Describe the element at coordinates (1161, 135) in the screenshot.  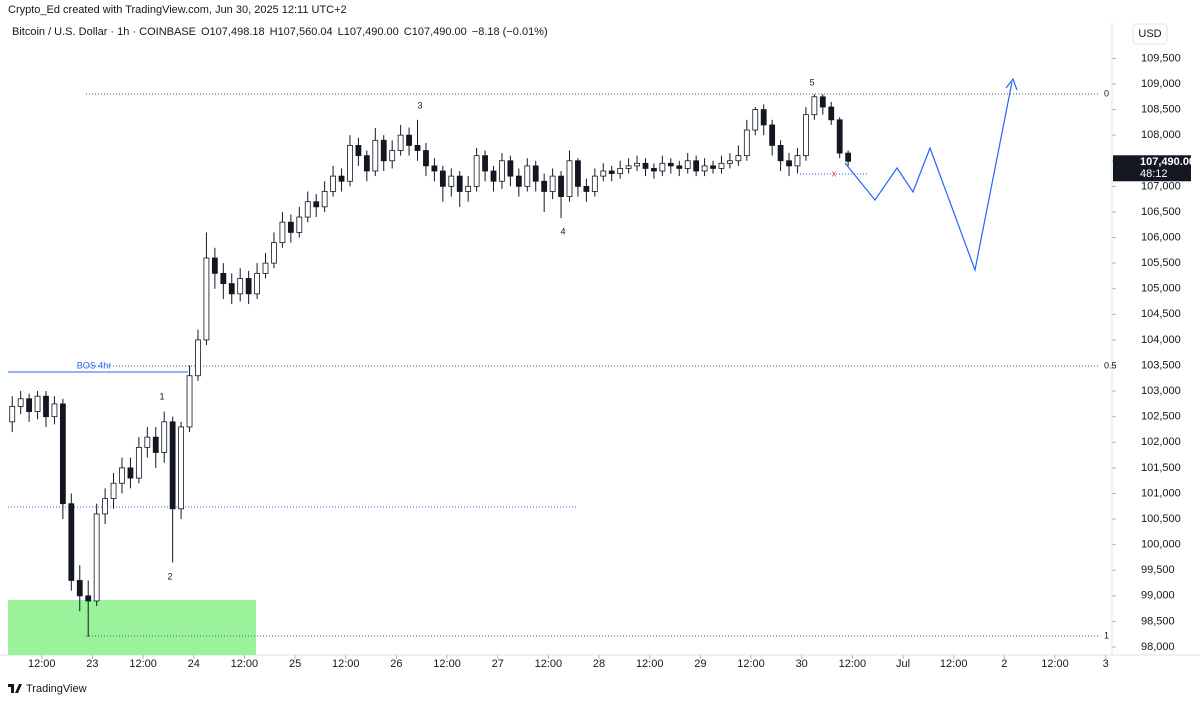
I see `y-tick-label: 108,000` at that location.